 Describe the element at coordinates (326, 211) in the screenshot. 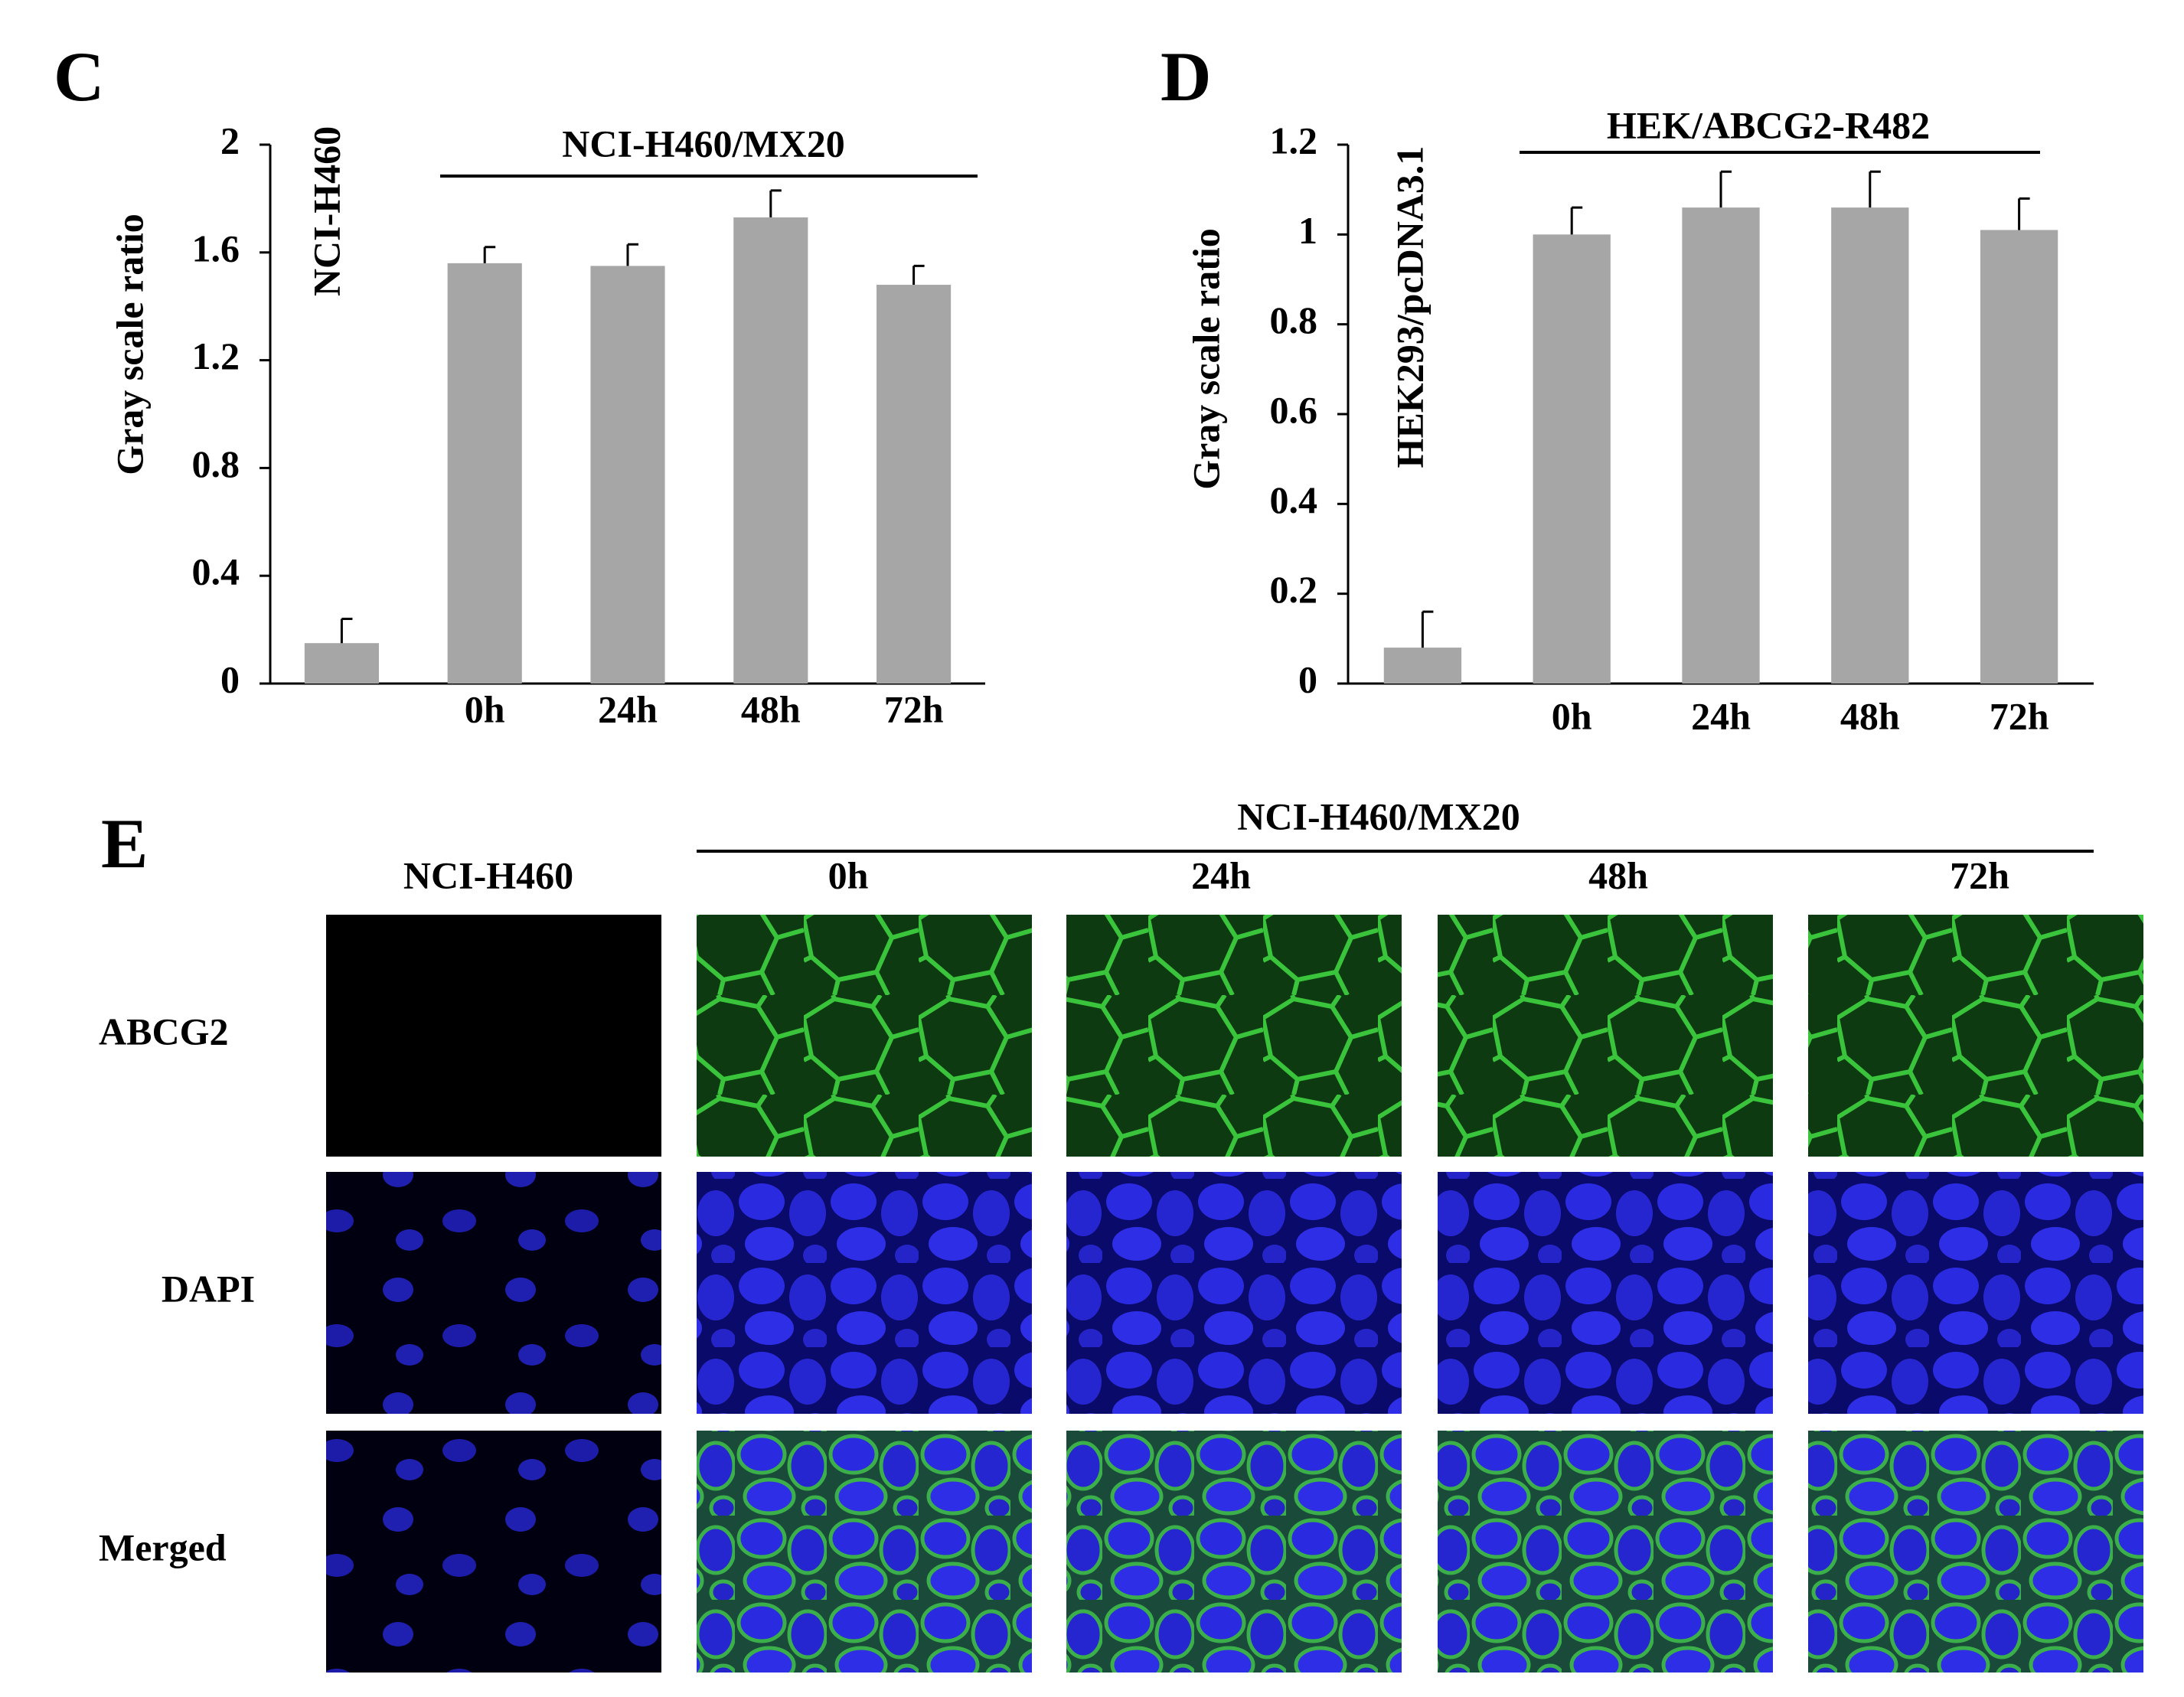

I see `control-label: NCI-H460` at that location.